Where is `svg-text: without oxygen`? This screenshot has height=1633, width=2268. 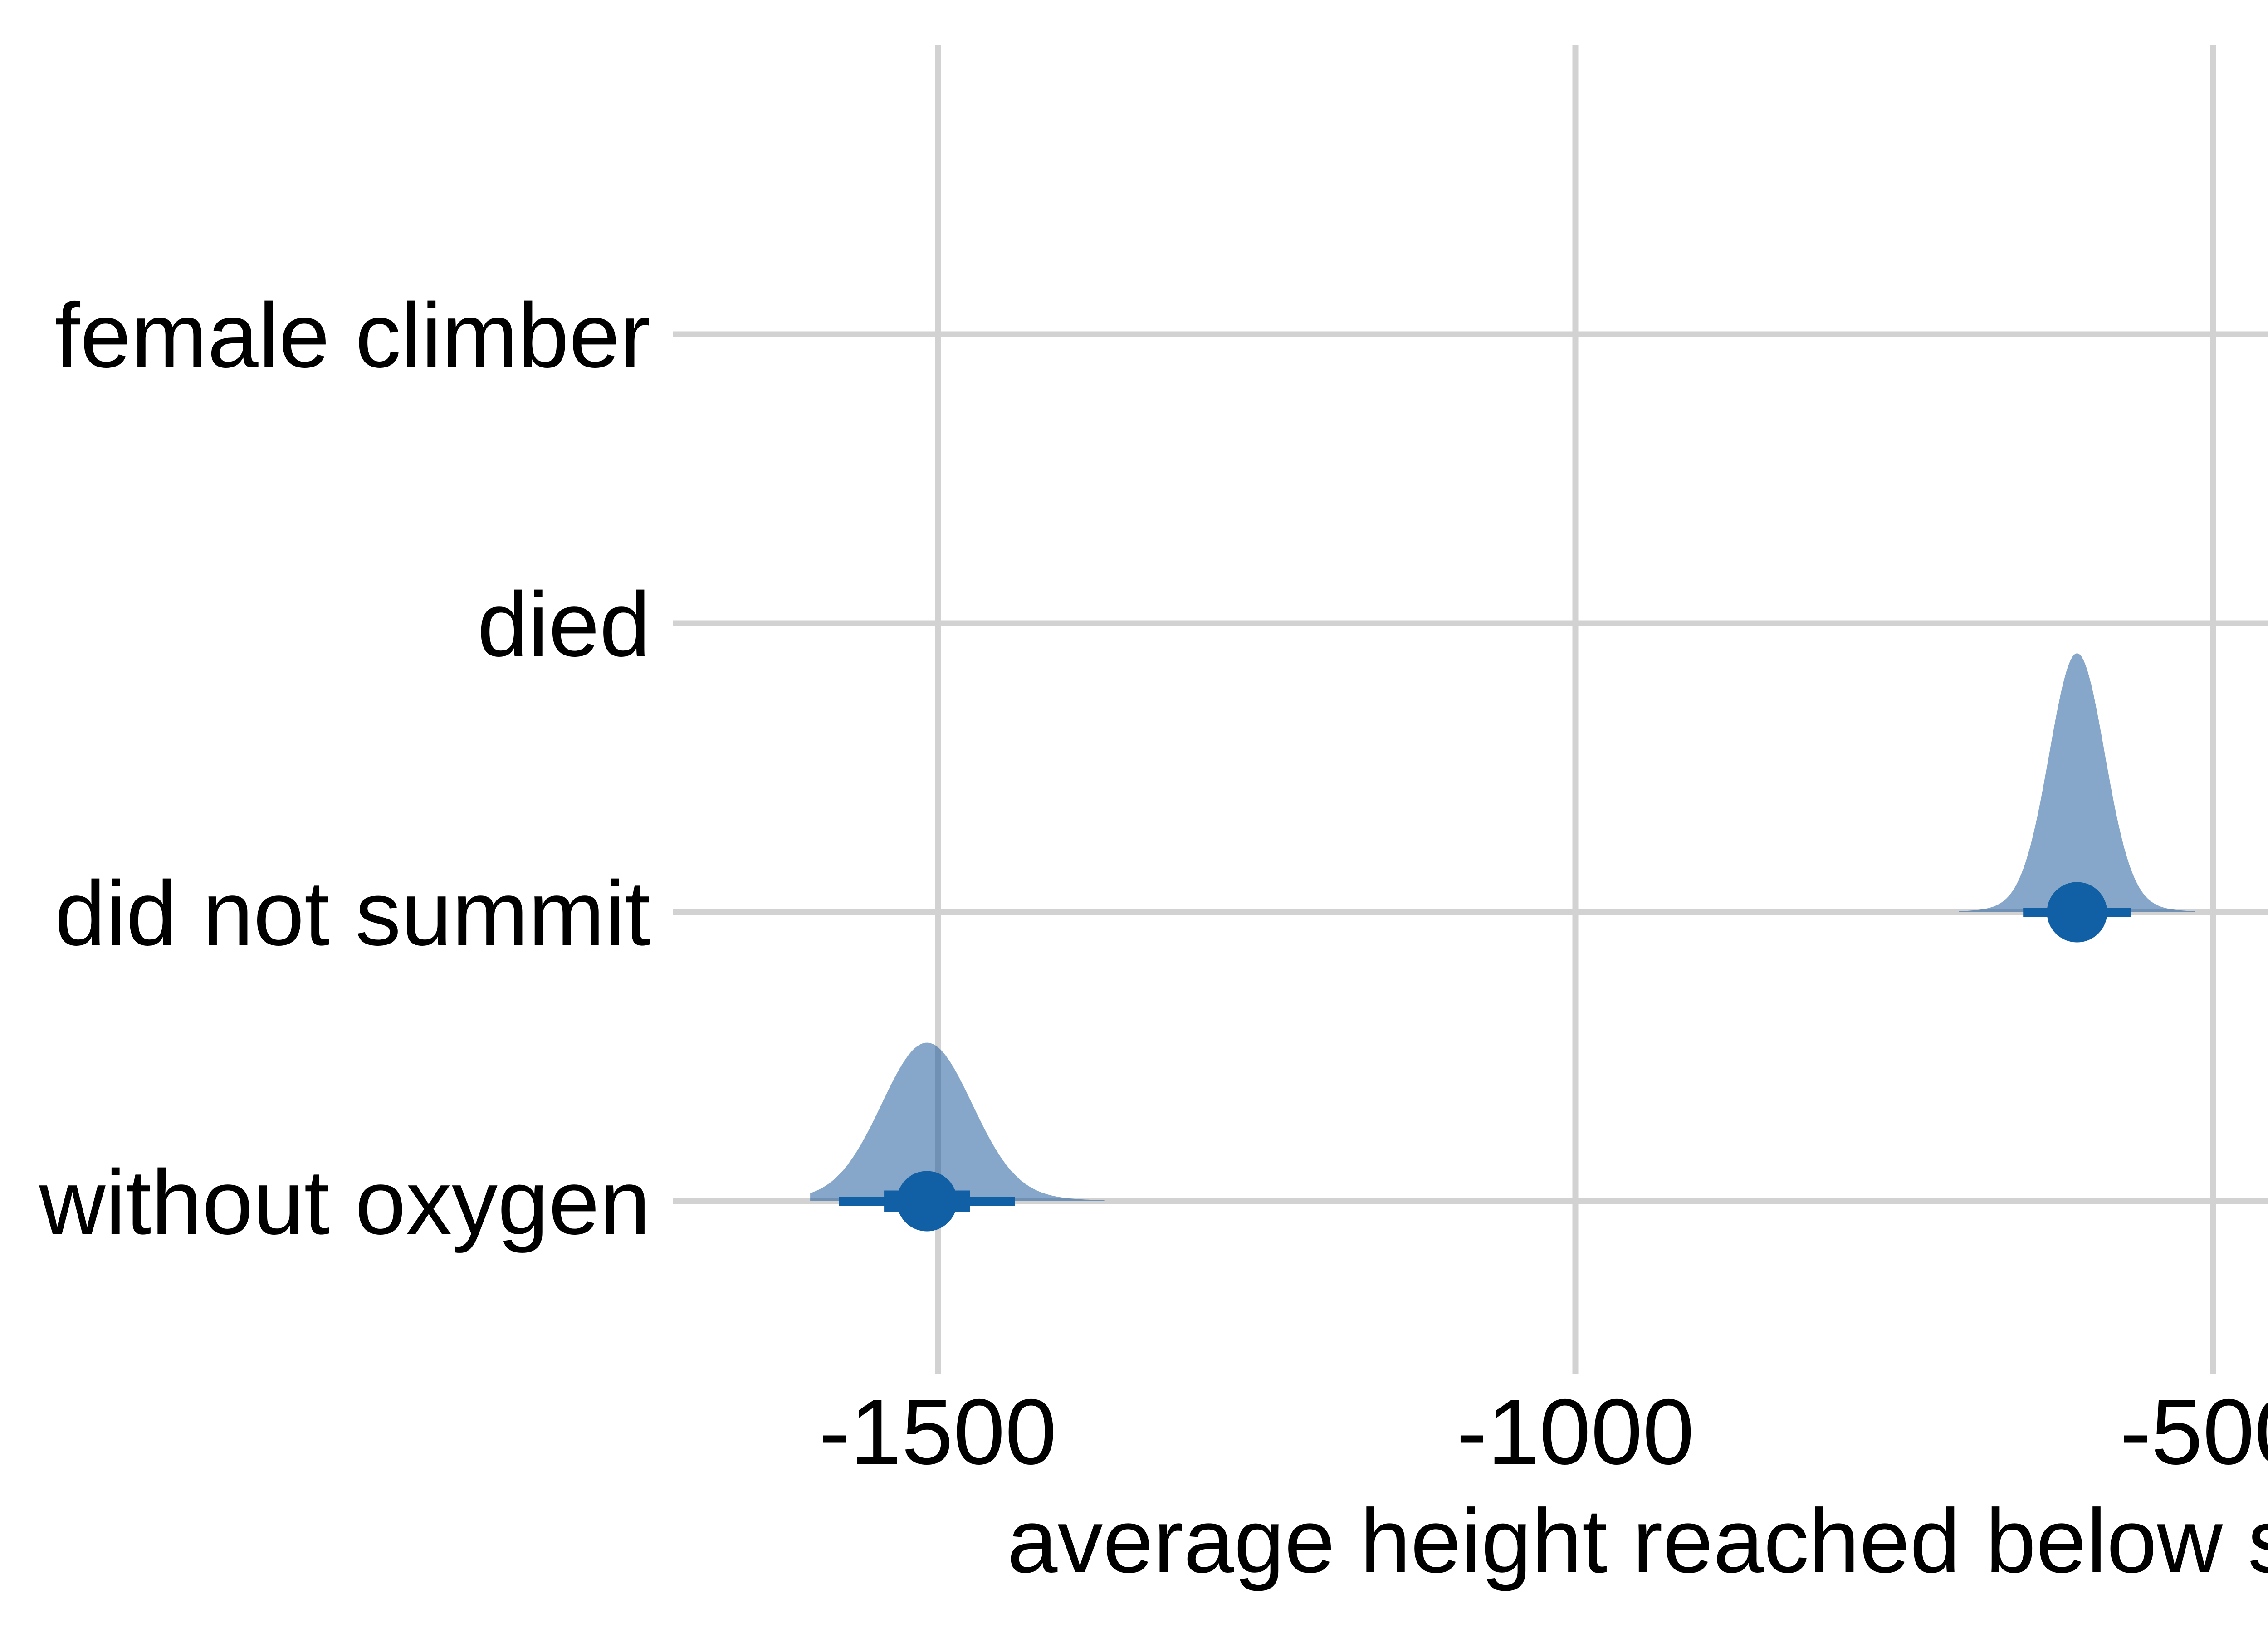
svg-text: without oxygen is located at coordinates (345, 1202).